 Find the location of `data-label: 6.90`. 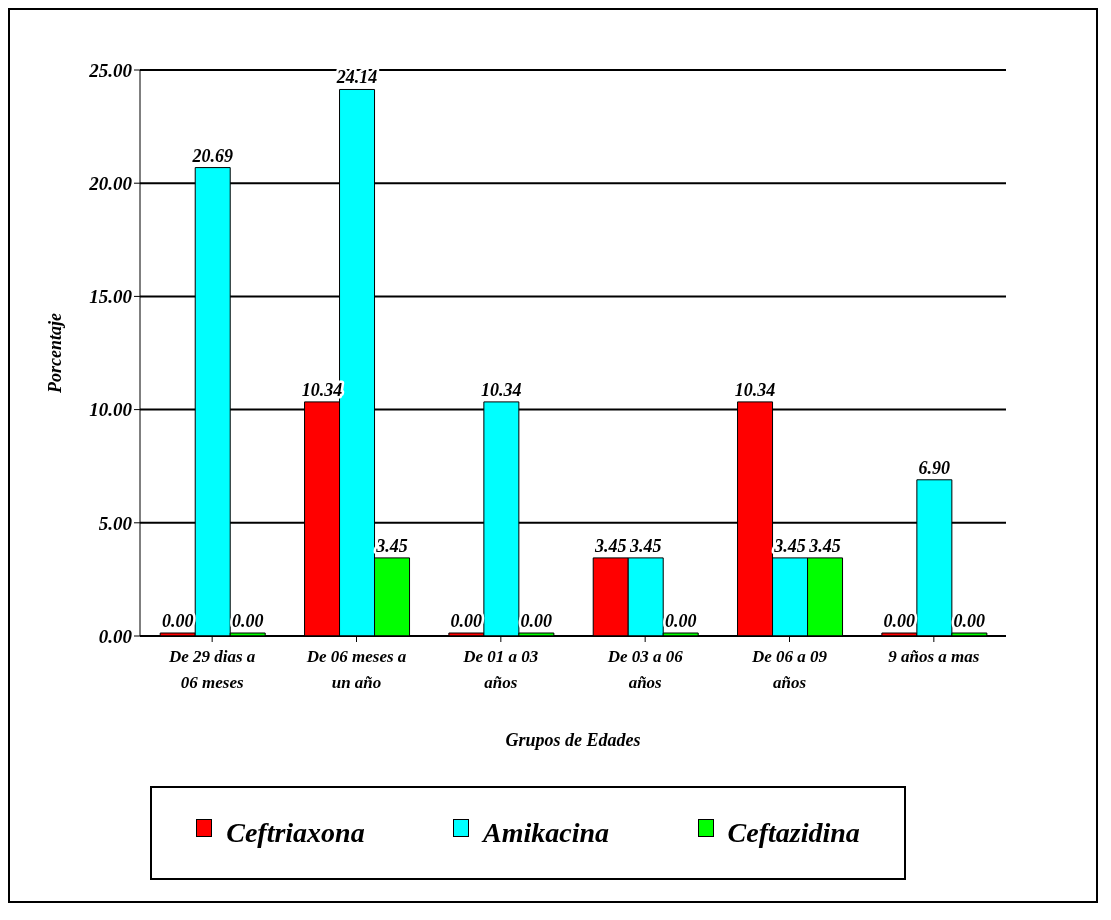

data-label: 6.90 is located at coordinates (934, 467).